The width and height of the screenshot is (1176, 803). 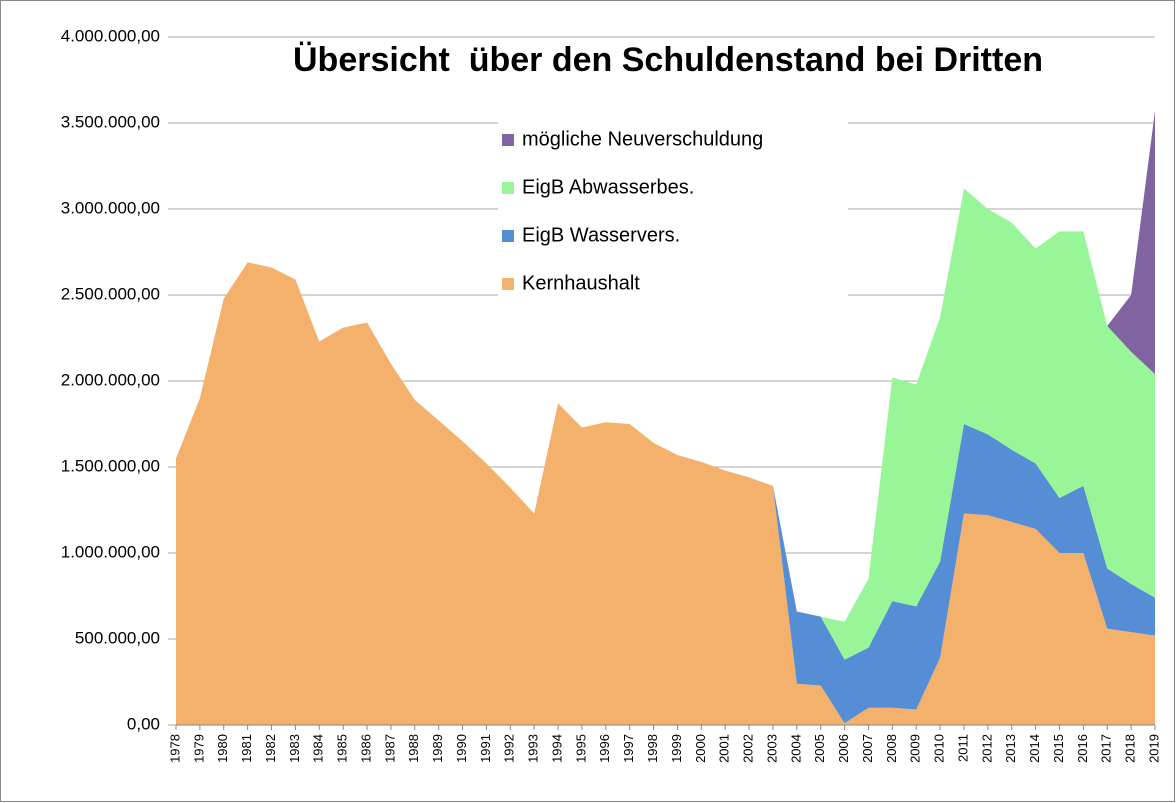 I want to click on x-tick-label: 2017, so click(x=1106, y=748).